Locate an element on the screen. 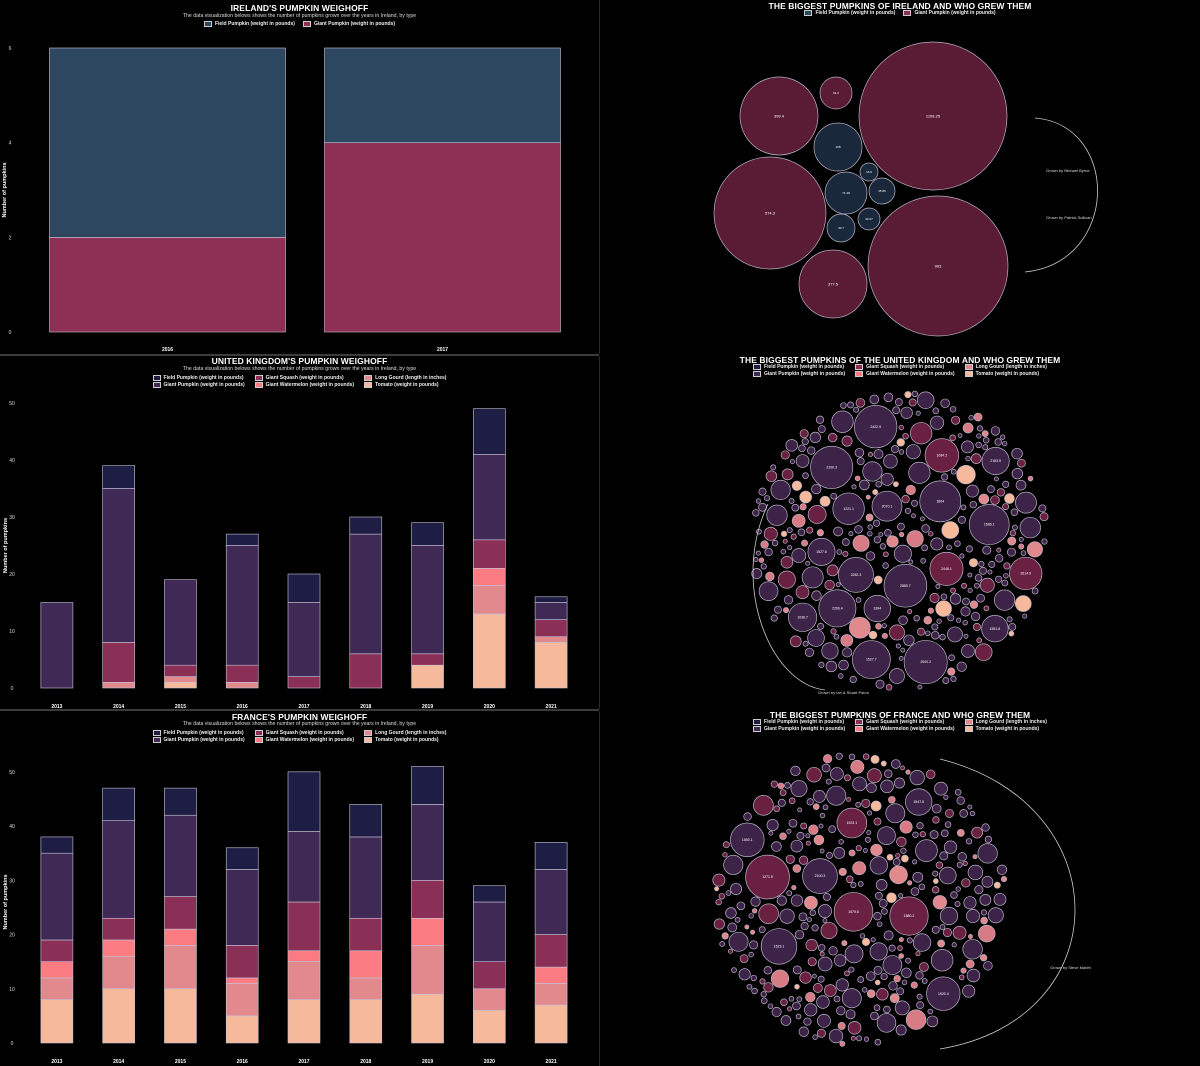  legend-label: Giant Pumpkin (weight in pounds) is located at coordinates (805, 374).